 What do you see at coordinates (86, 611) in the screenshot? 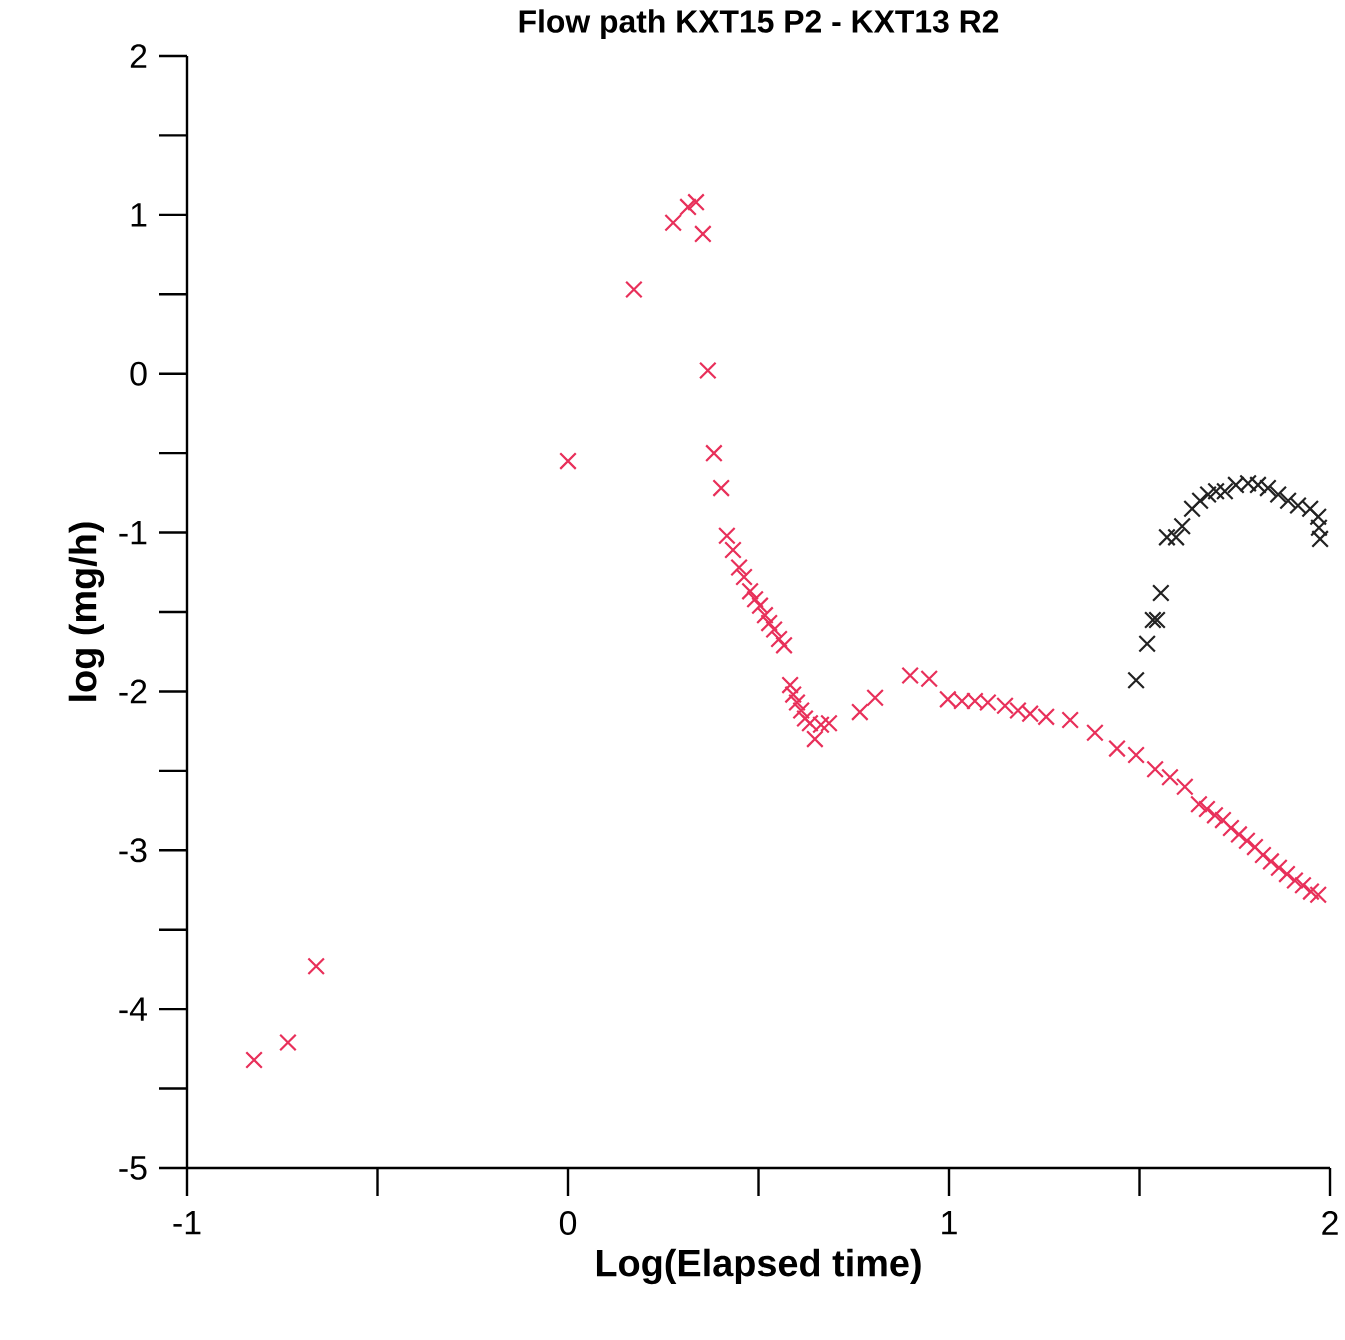
I see `y-axis-title: log (mg/h)` at bounding box center [86, 611].